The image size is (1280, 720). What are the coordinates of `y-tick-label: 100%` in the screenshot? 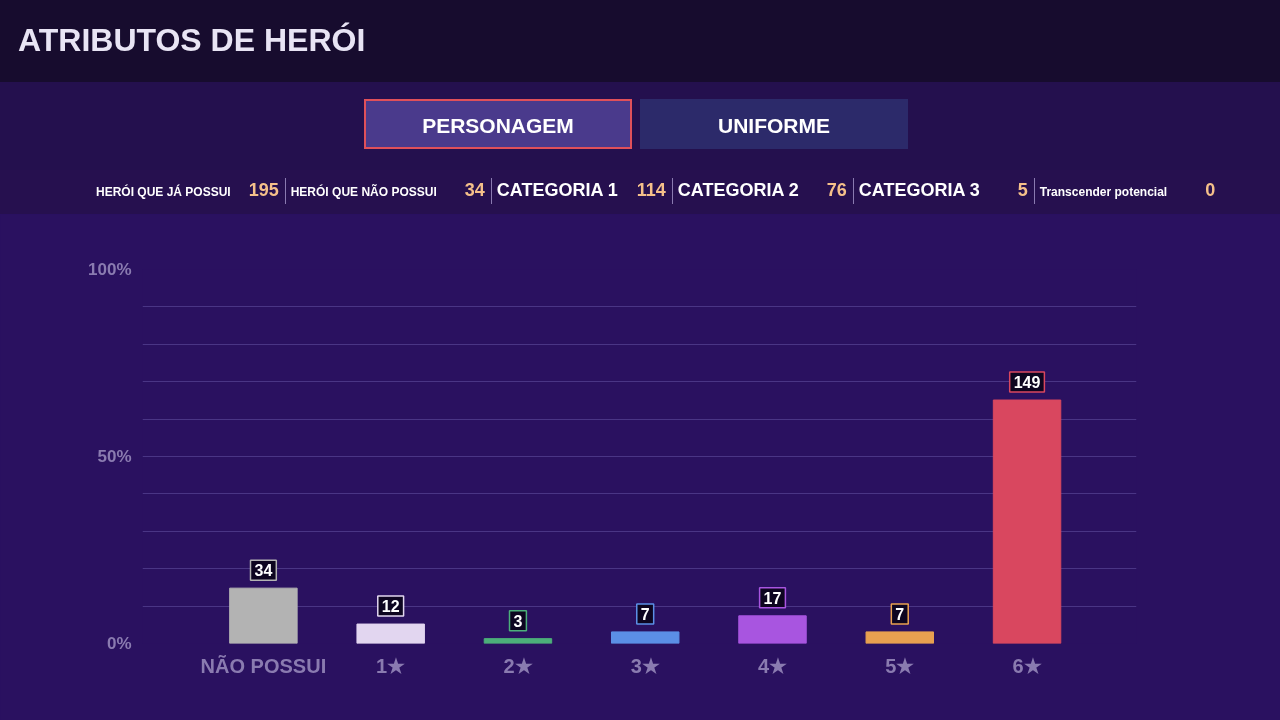 It's located at (110, 269).